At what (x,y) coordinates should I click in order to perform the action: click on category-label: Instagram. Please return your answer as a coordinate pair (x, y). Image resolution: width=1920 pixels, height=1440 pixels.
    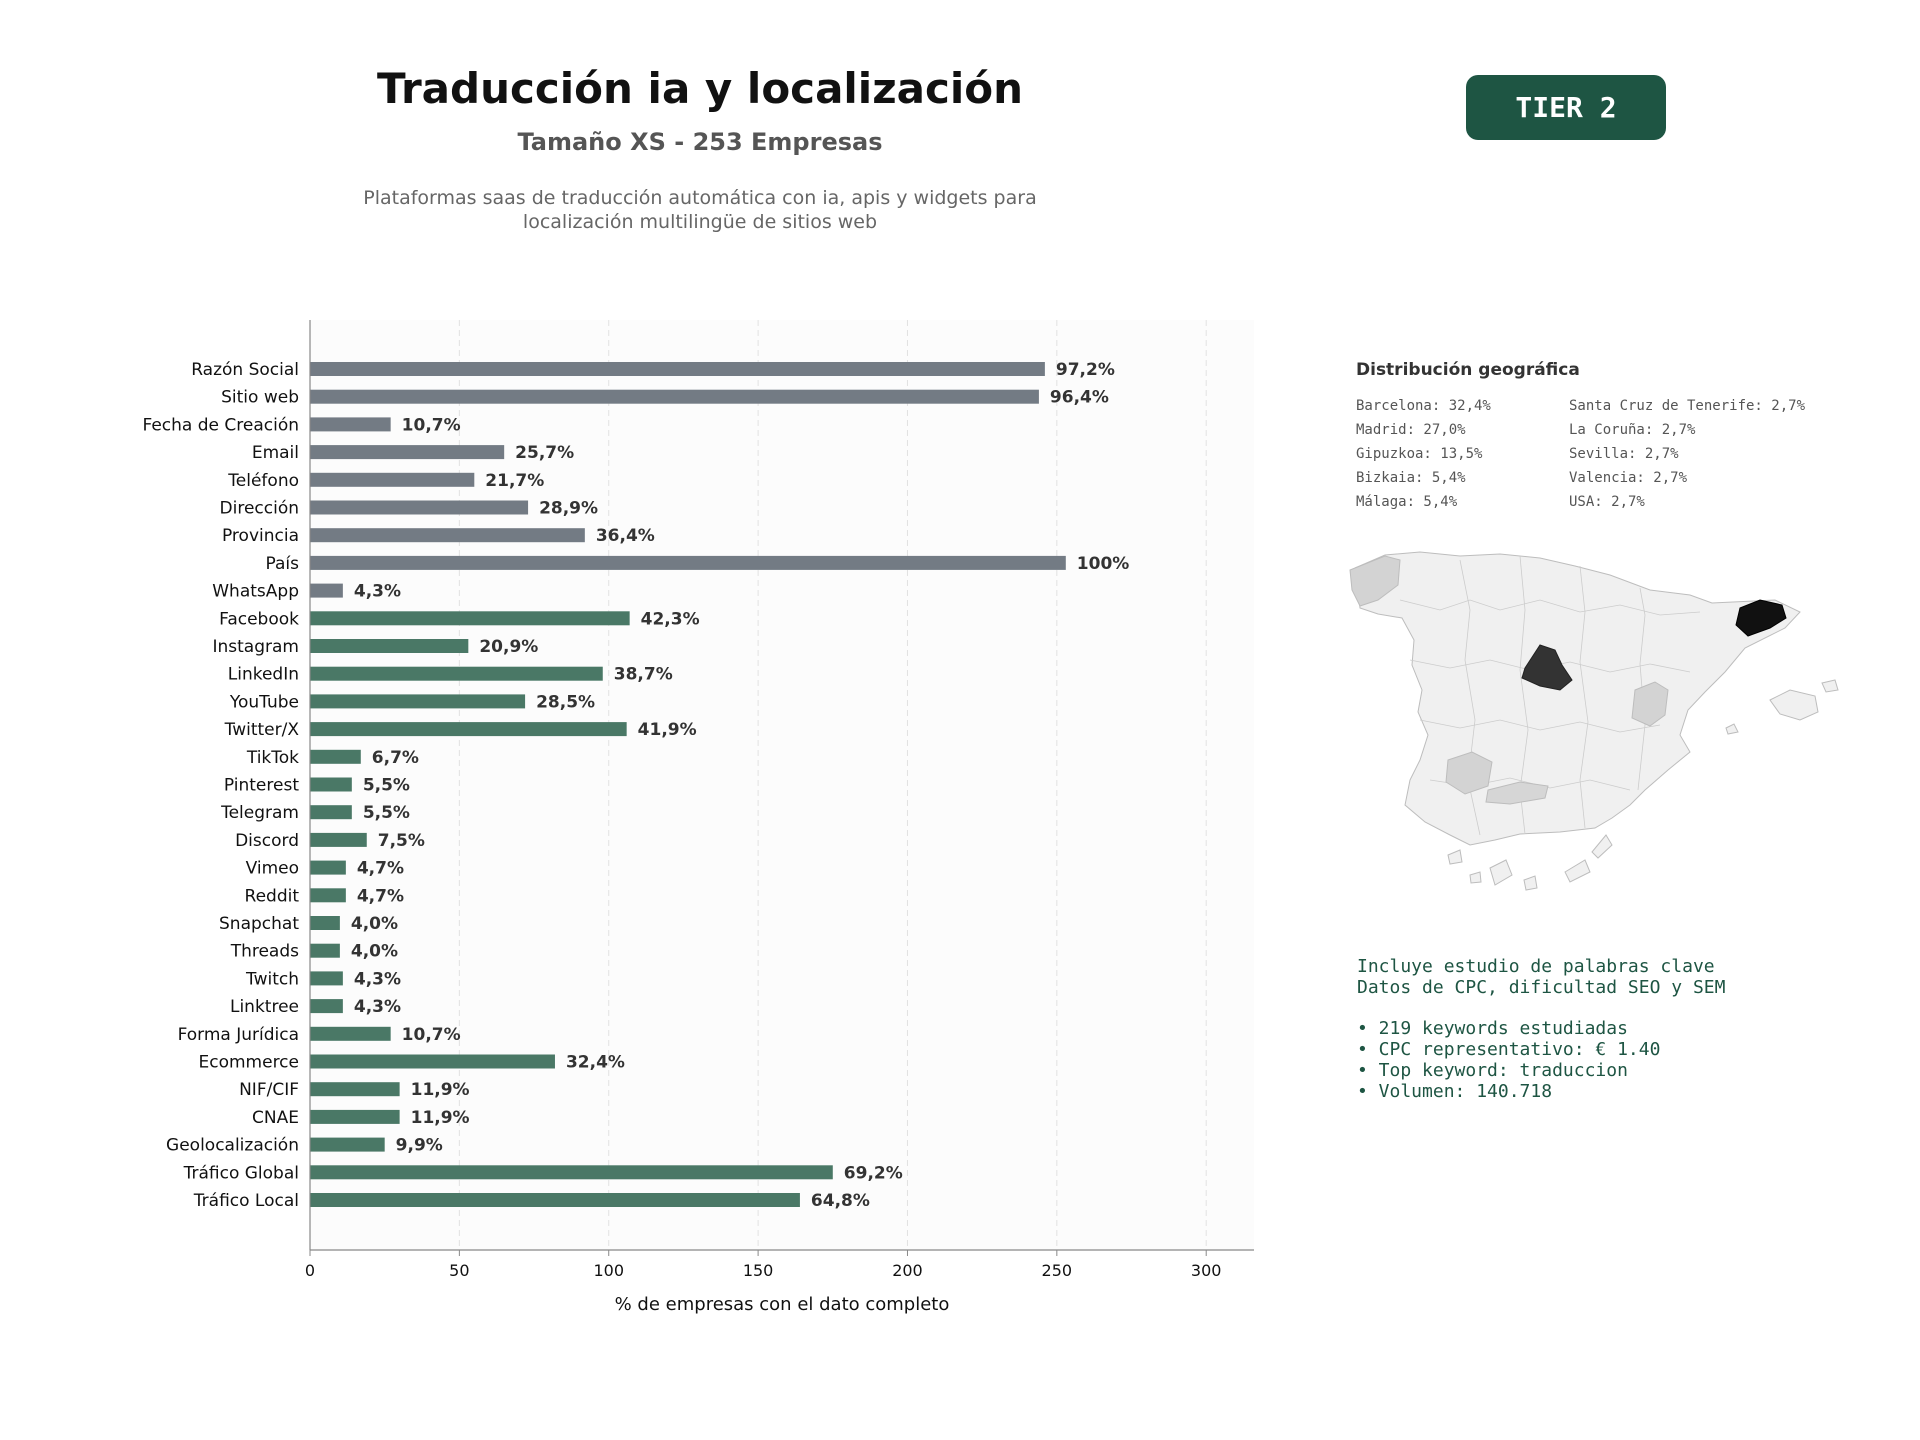
    Looking at the image, I should click on (256, 647).